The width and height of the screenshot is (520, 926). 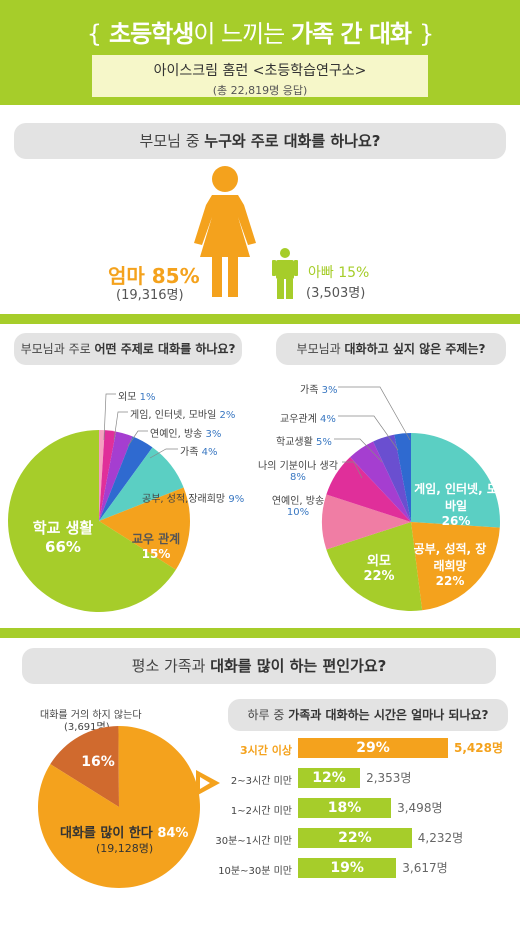 What do you see at coordinates (150, 295) in the screenshot?
I see `mom-count: (19,316명)` at bounding box center [150, 295].